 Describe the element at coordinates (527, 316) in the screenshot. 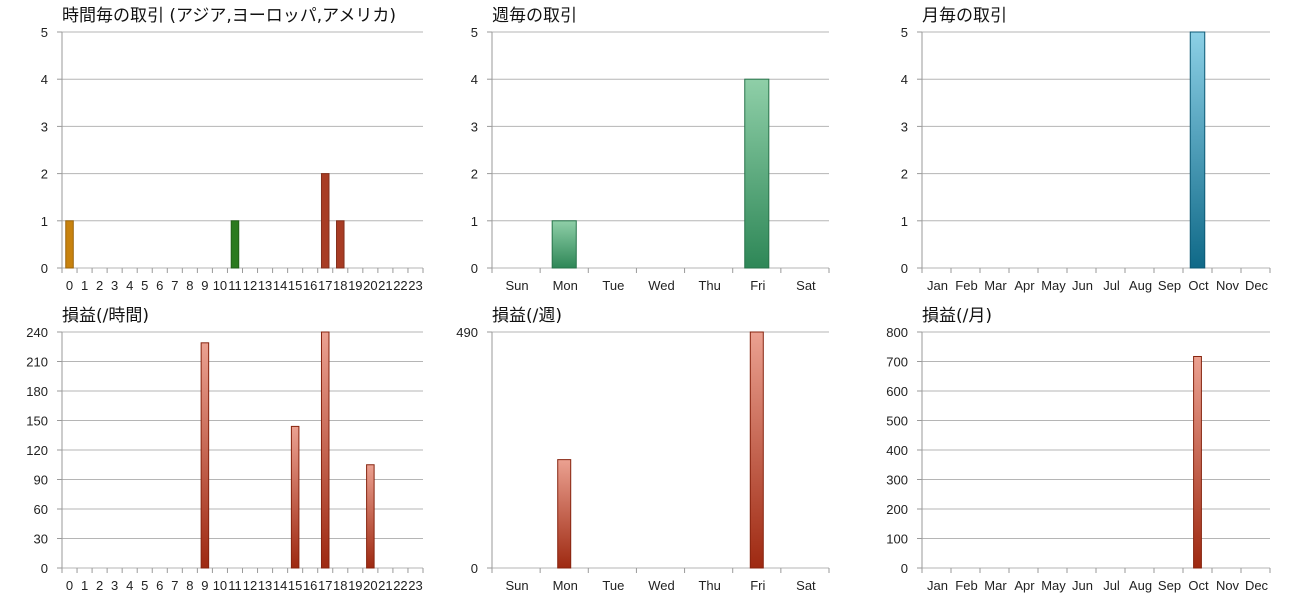

I see `chart-title: 損益(/週)` at that location.